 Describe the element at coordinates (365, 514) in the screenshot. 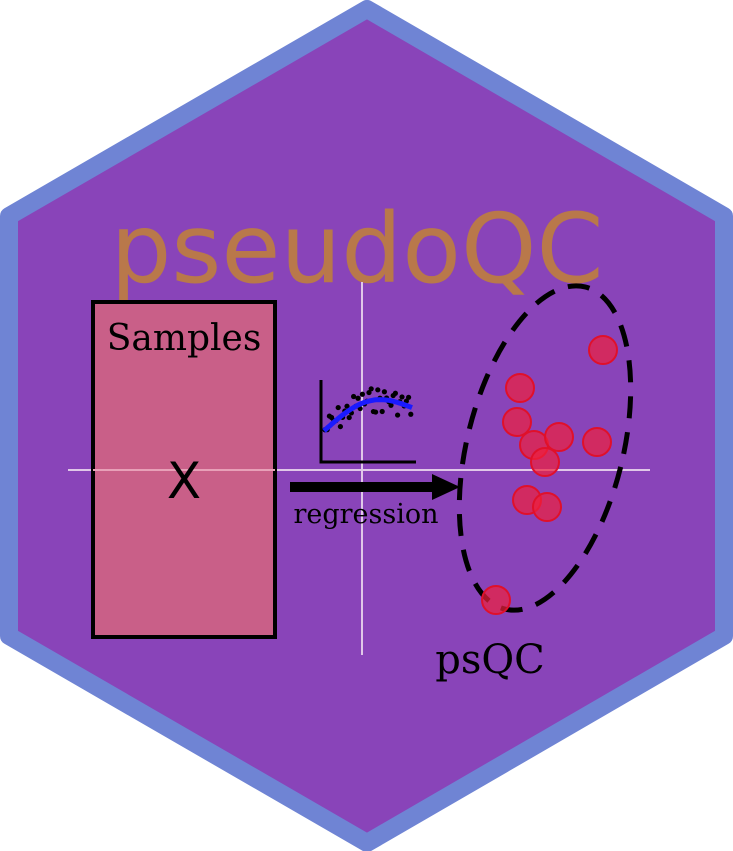

I see `regression-label: regression` at that location.